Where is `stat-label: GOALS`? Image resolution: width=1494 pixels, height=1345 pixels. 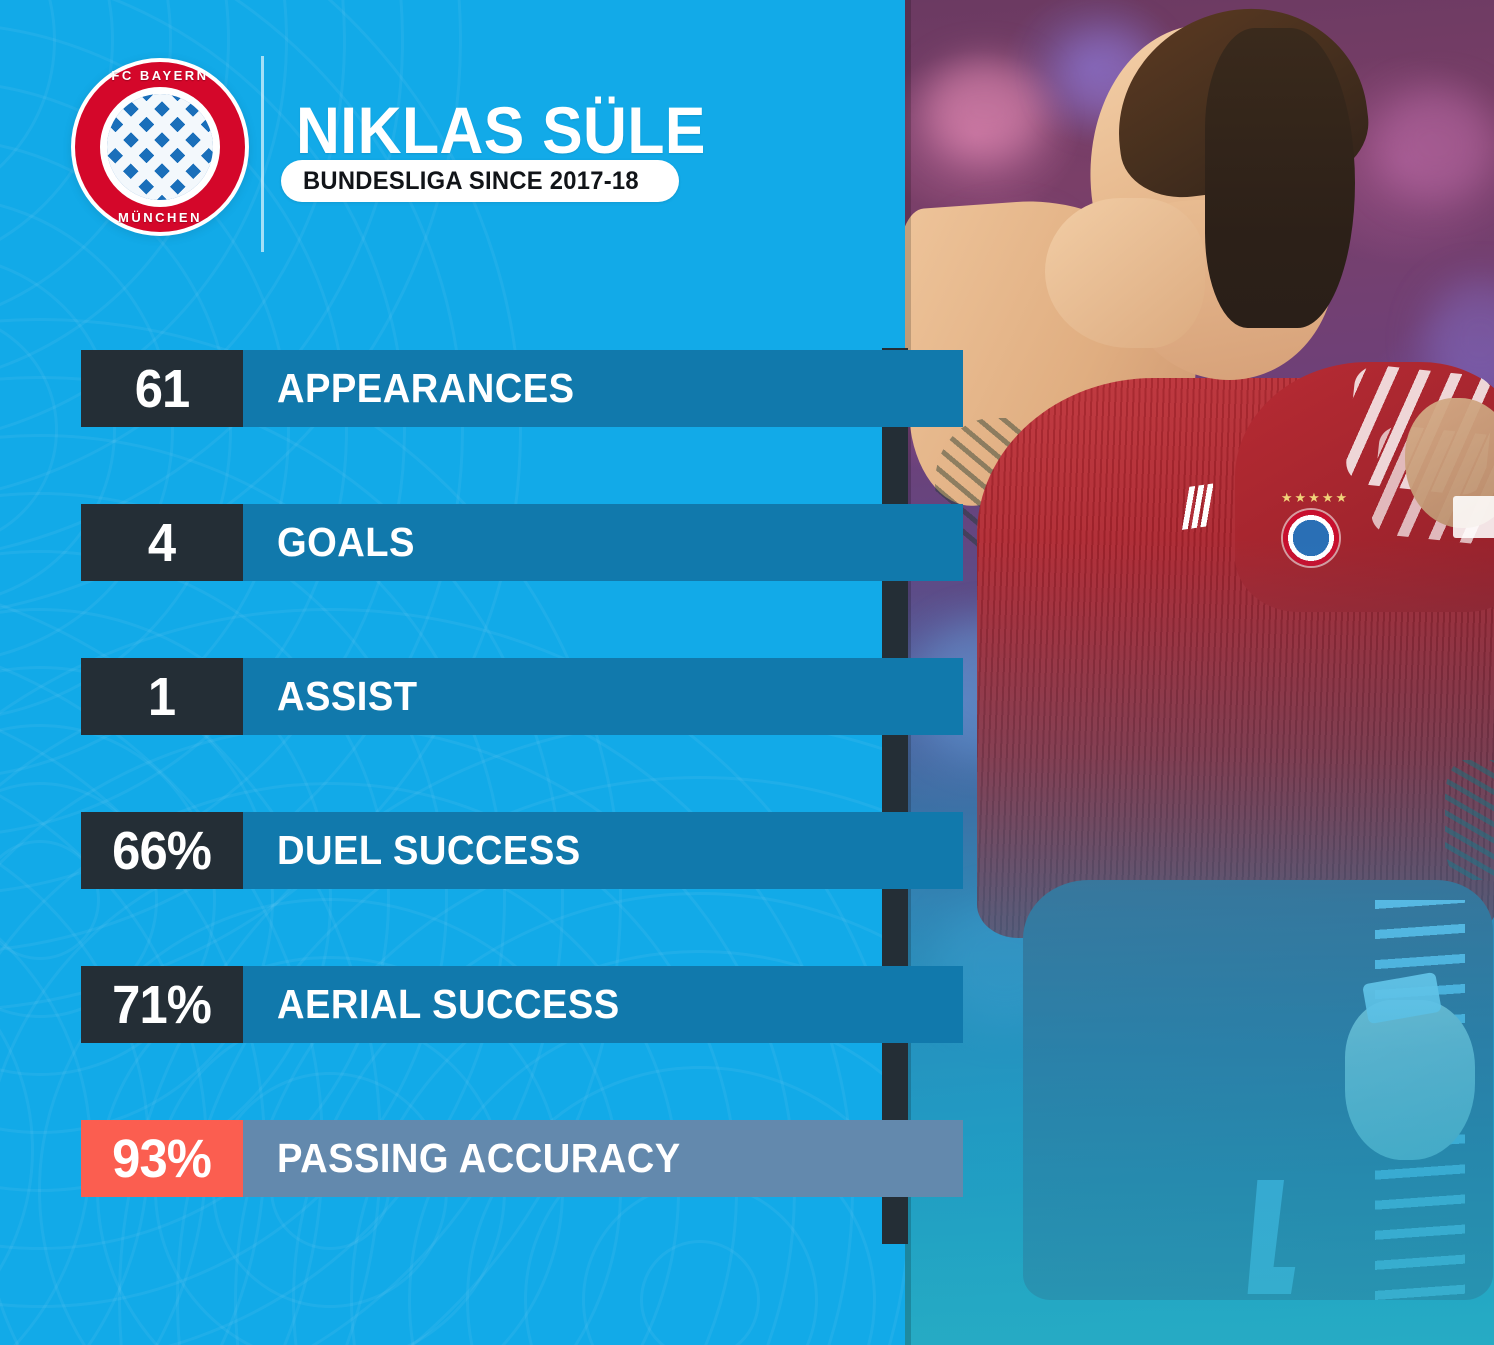 stat-label: GOALS is located at coordinates (346, 542).